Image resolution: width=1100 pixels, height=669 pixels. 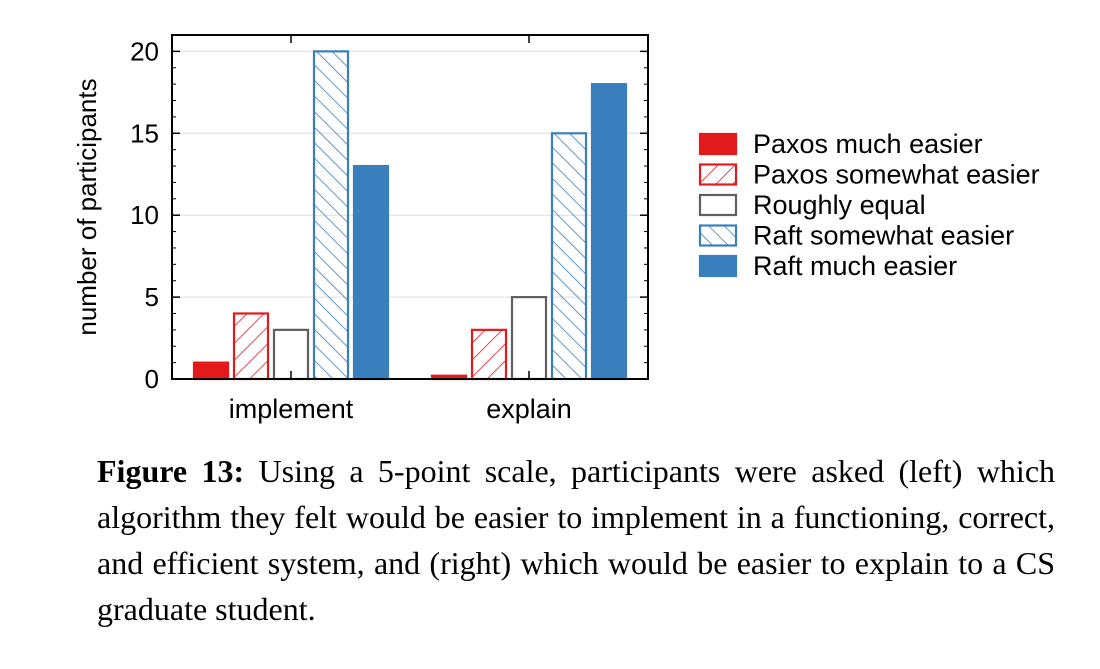 I want to click on y-tick-label: 0, so click(x=152, y=379).